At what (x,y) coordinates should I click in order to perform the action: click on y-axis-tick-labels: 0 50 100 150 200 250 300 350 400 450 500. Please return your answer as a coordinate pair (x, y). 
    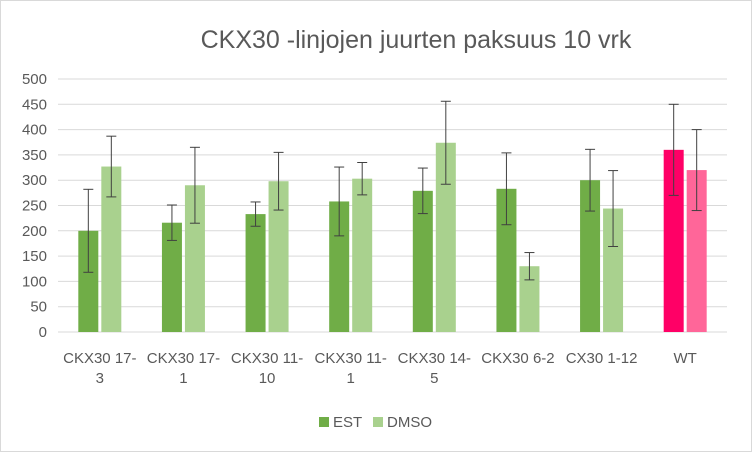
    Looking at the image, I should click on (34, 206).